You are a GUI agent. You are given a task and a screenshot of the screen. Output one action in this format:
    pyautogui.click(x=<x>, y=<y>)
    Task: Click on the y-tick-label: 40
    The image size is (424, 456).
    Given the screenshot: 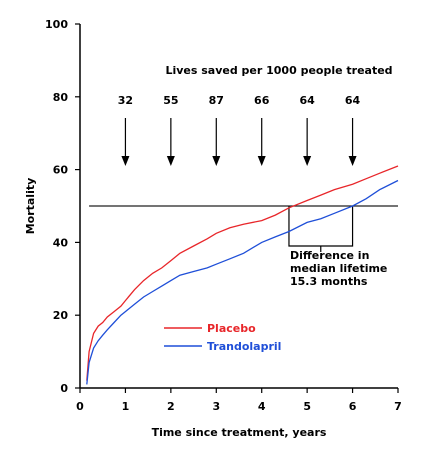 What is the action you would take?
    pyautogui.click(x=61, y=242)
    